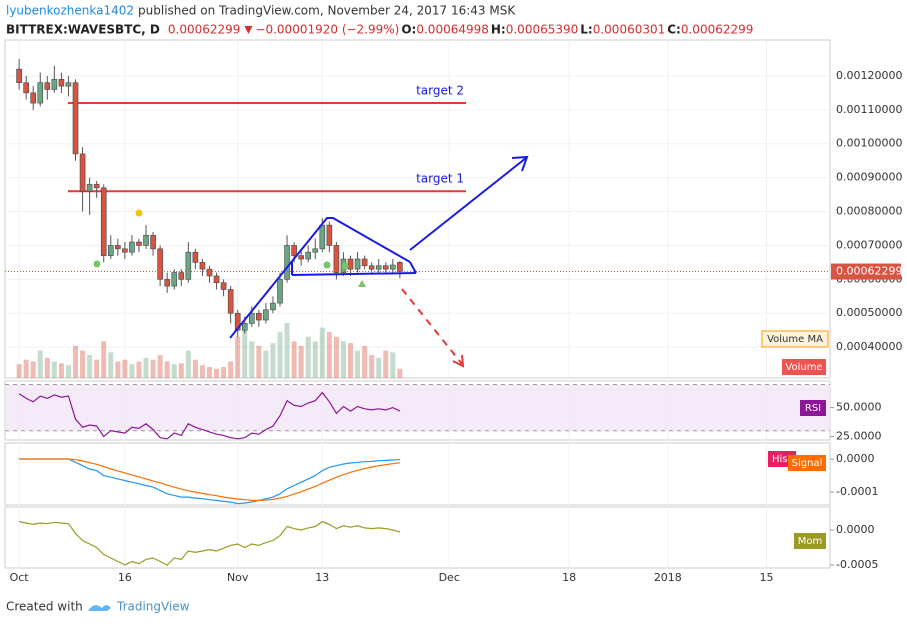 This screenshot has width=907, height=629. I want to click on footer-brand: TradingView, so click(153, 607).